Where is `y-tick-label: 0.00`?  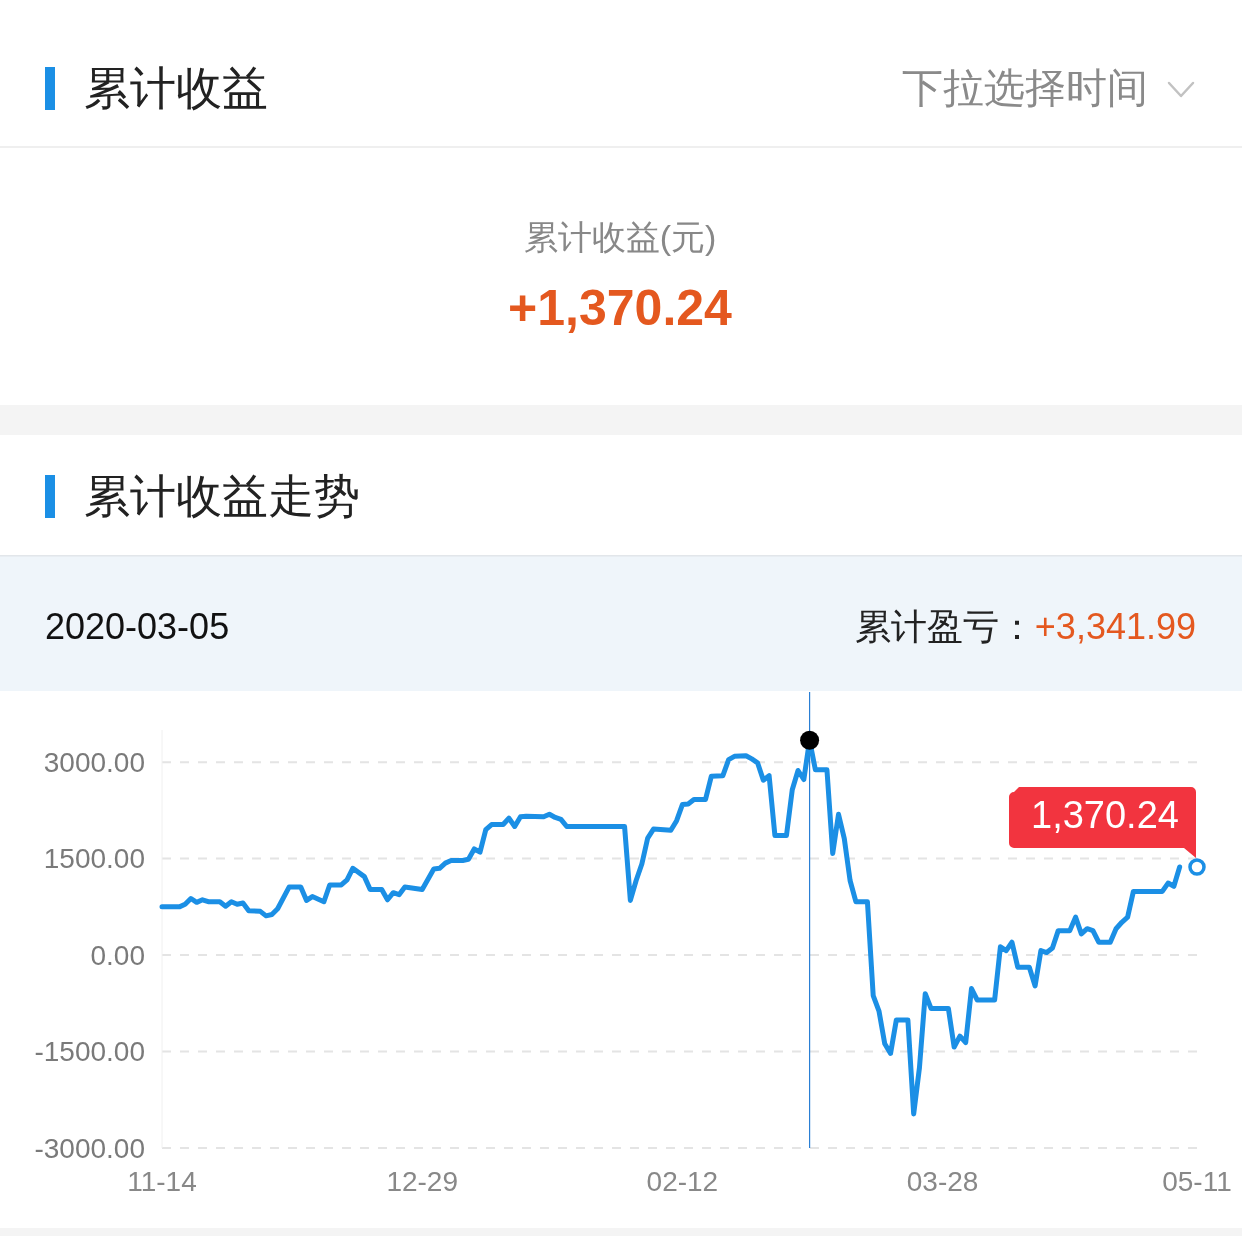
y-tick-label: 0.00 is located at coordinates (117, 955).